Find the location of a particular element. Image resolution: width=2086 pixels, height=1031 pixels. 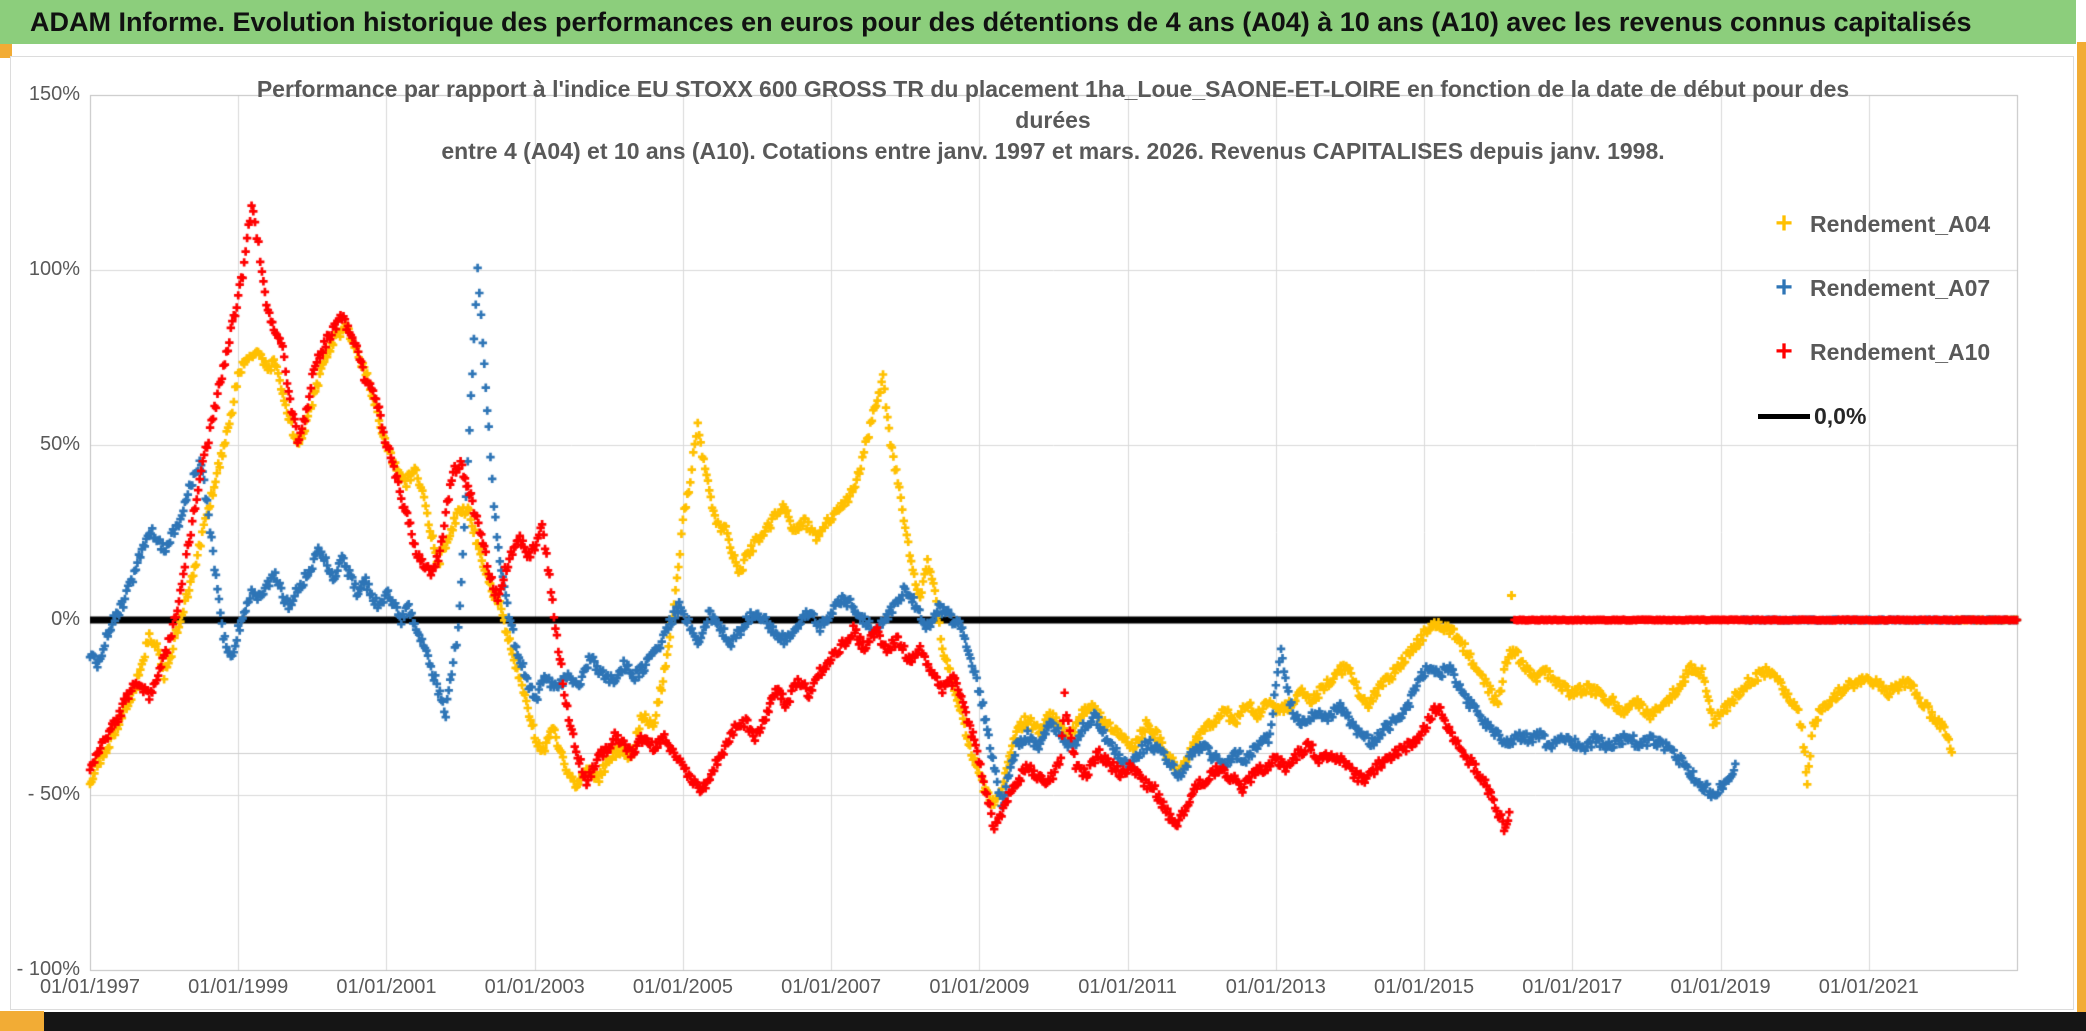

y-axis-label: - 50% is located at coordinates (53, 794).